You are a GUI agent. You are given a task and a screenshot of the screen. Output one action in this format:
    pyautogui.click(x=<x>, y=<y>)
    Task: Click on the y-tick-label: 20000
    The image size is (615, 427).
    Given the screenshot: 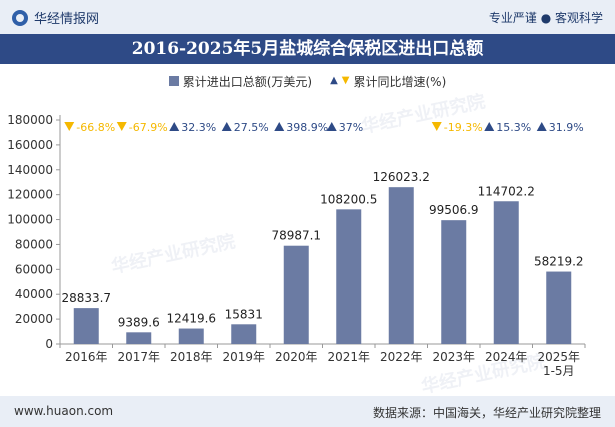 What is the action you would take?
    pyautogui.click(x=34, y=319)
    